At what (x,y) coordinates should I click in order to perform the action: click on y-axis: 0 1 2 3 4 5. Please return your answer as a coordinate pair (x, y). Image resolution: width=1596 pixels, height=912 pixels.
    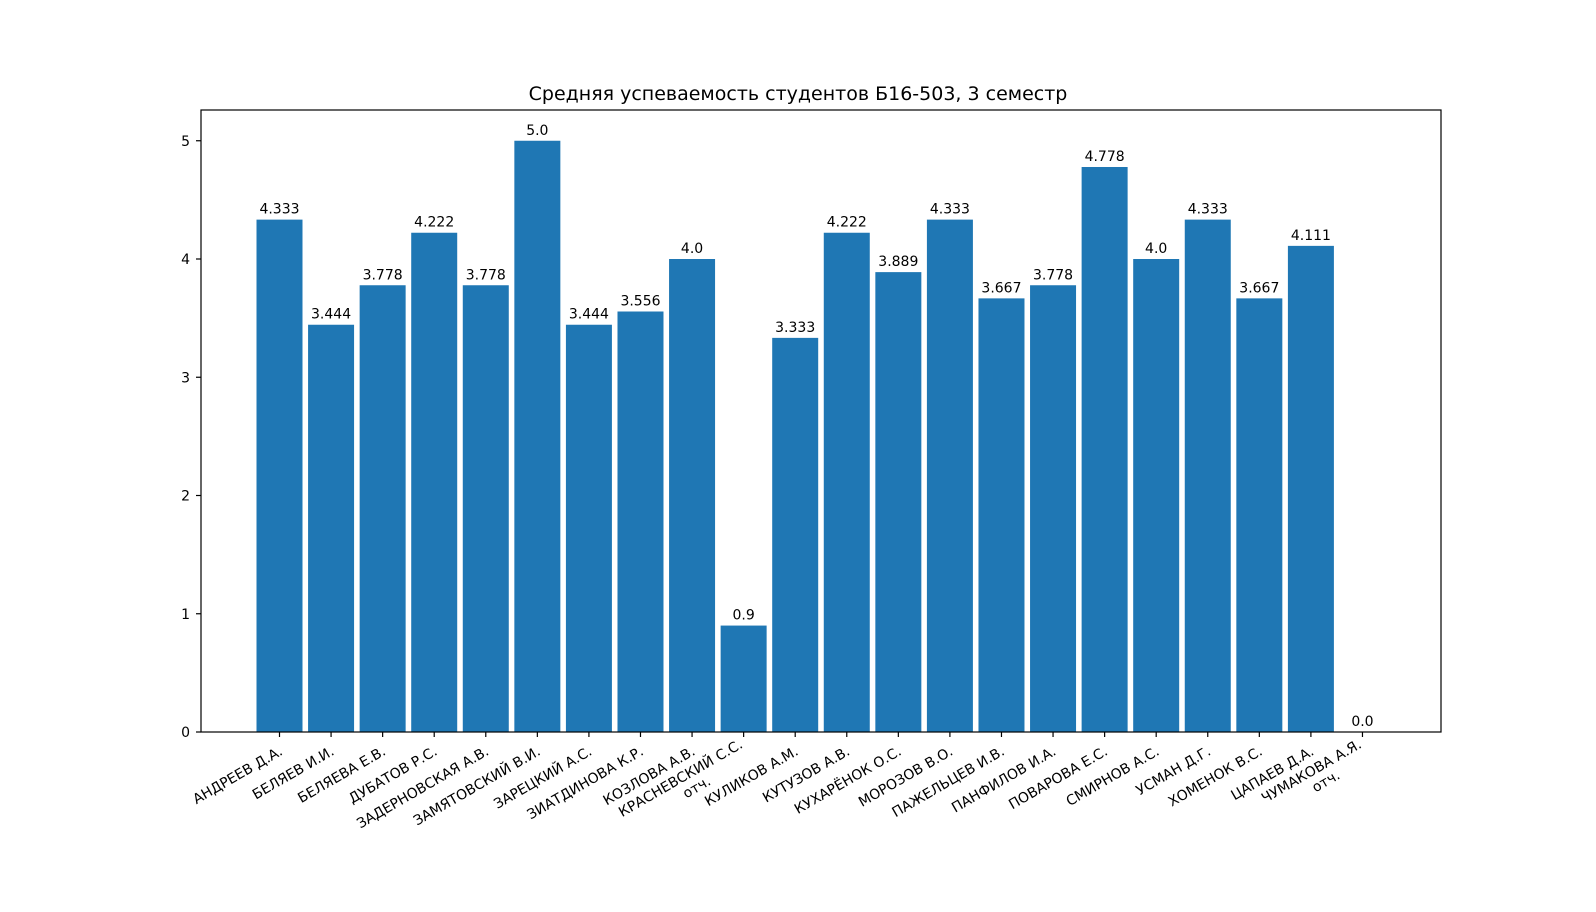
    Looking at the image, I should click on (191, 437).